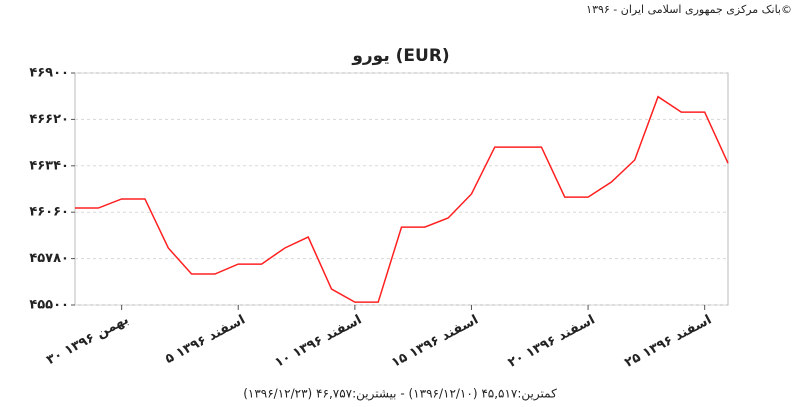 The image size is (800, 407). I want to click on copyright: بانک مرکزی جمهوری اسلامی ایران - ۱۳۹۶©, so click(689, 9).